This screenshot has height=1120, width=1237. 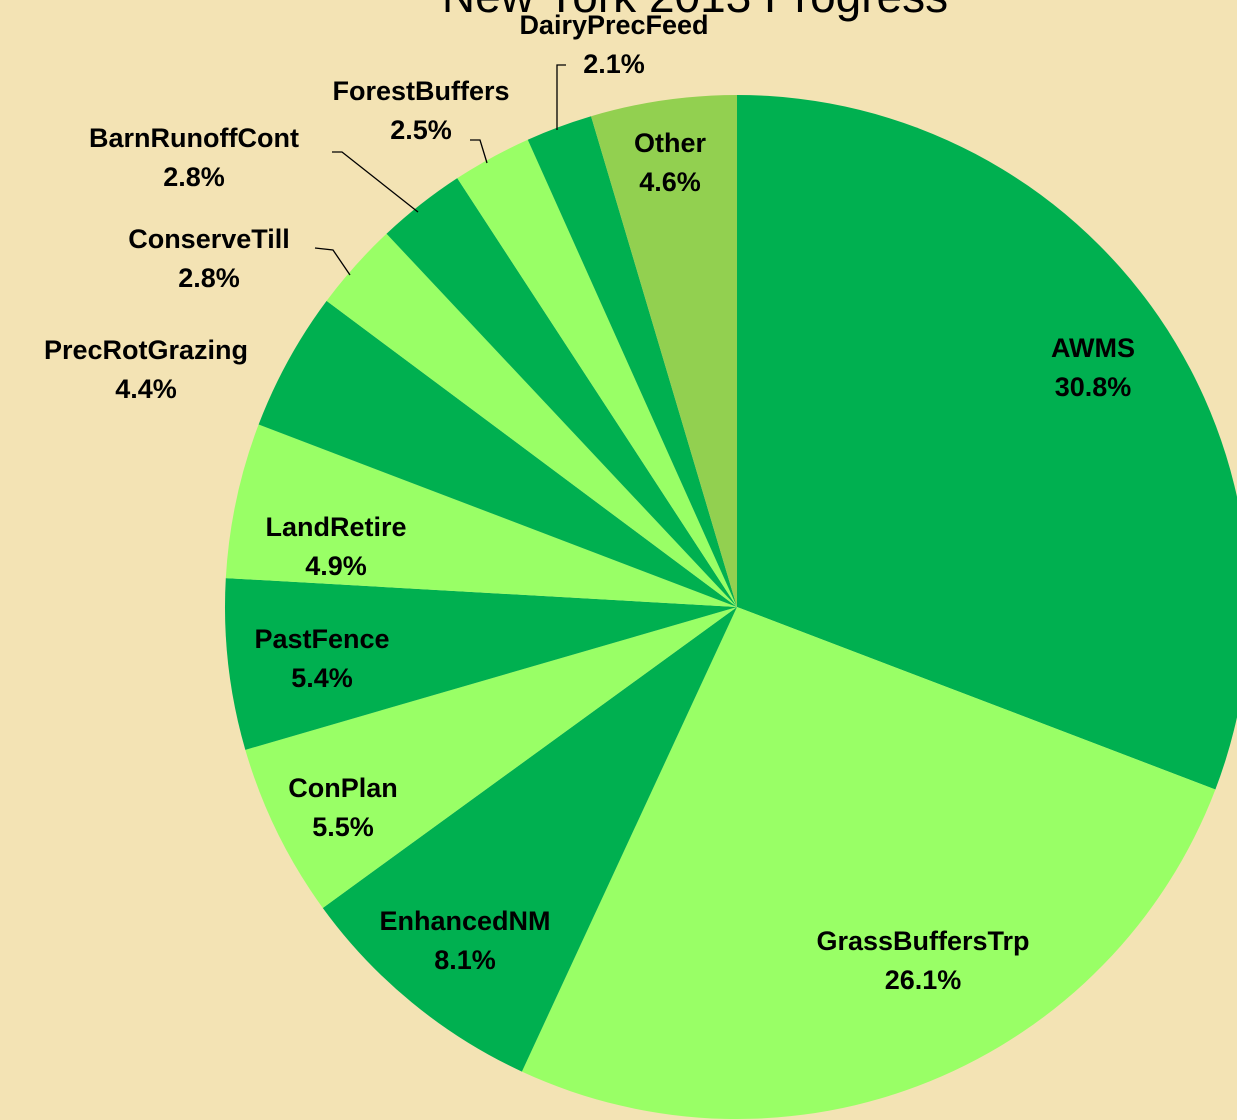 What do you see at coordinates (923, 980) in the screenshot?
I see `slice-value: 26.1%` at bounding box center [923, 980].